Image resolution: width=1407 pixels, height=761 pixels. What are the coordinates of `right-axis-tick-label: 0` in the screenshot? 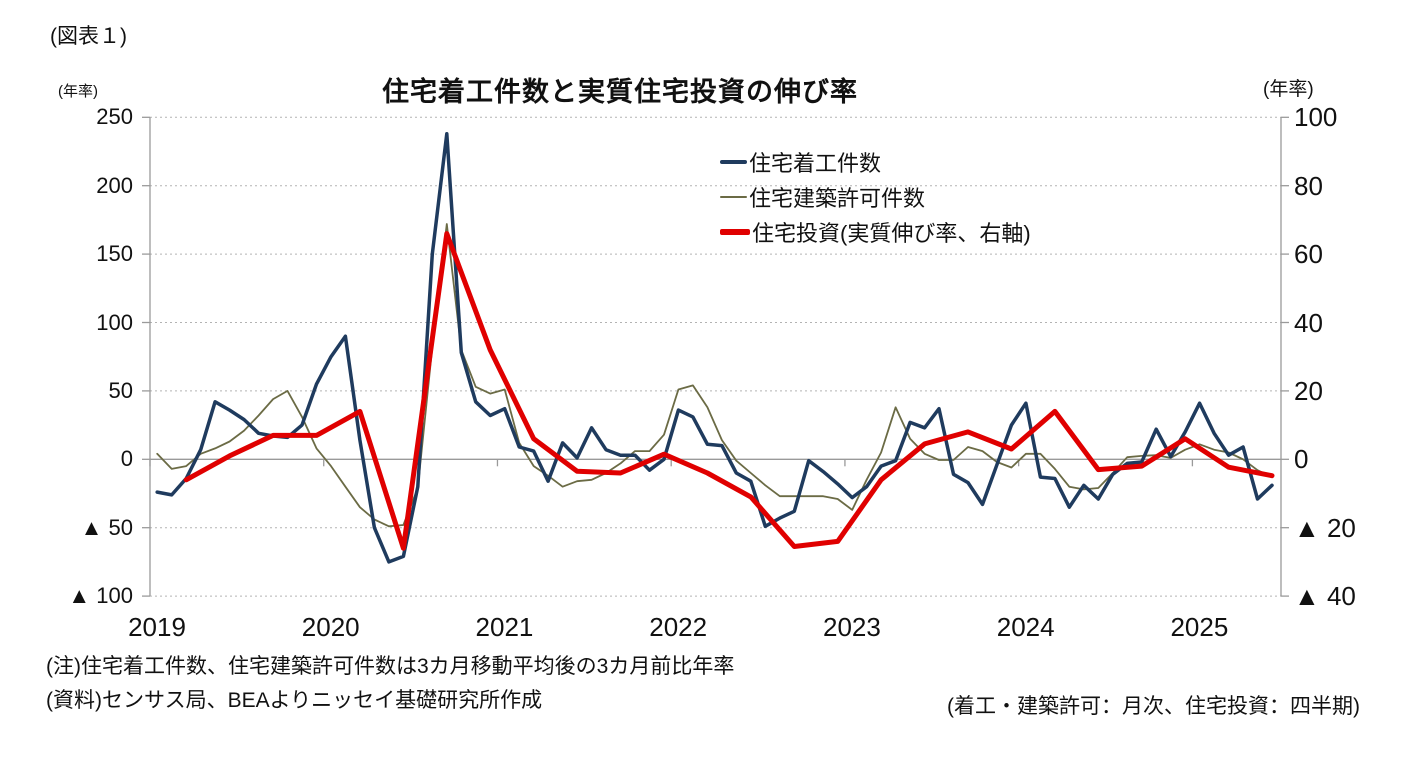 It's located at (1301, 459).